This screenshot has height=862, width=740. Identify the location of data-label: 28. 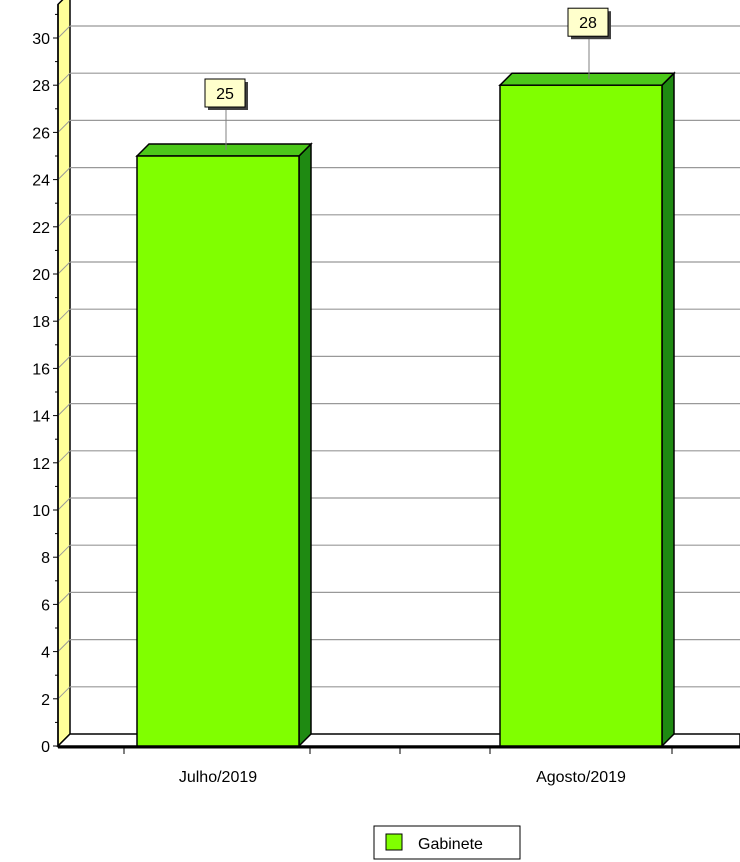
(588, 23).